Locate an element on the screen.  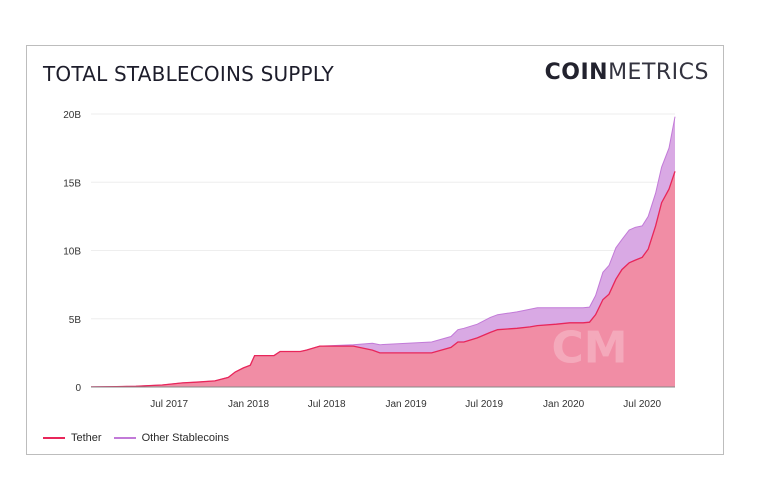
chart-title: TOTAL STABLECOINS SUPPLY is located at coordinates (188, 74).